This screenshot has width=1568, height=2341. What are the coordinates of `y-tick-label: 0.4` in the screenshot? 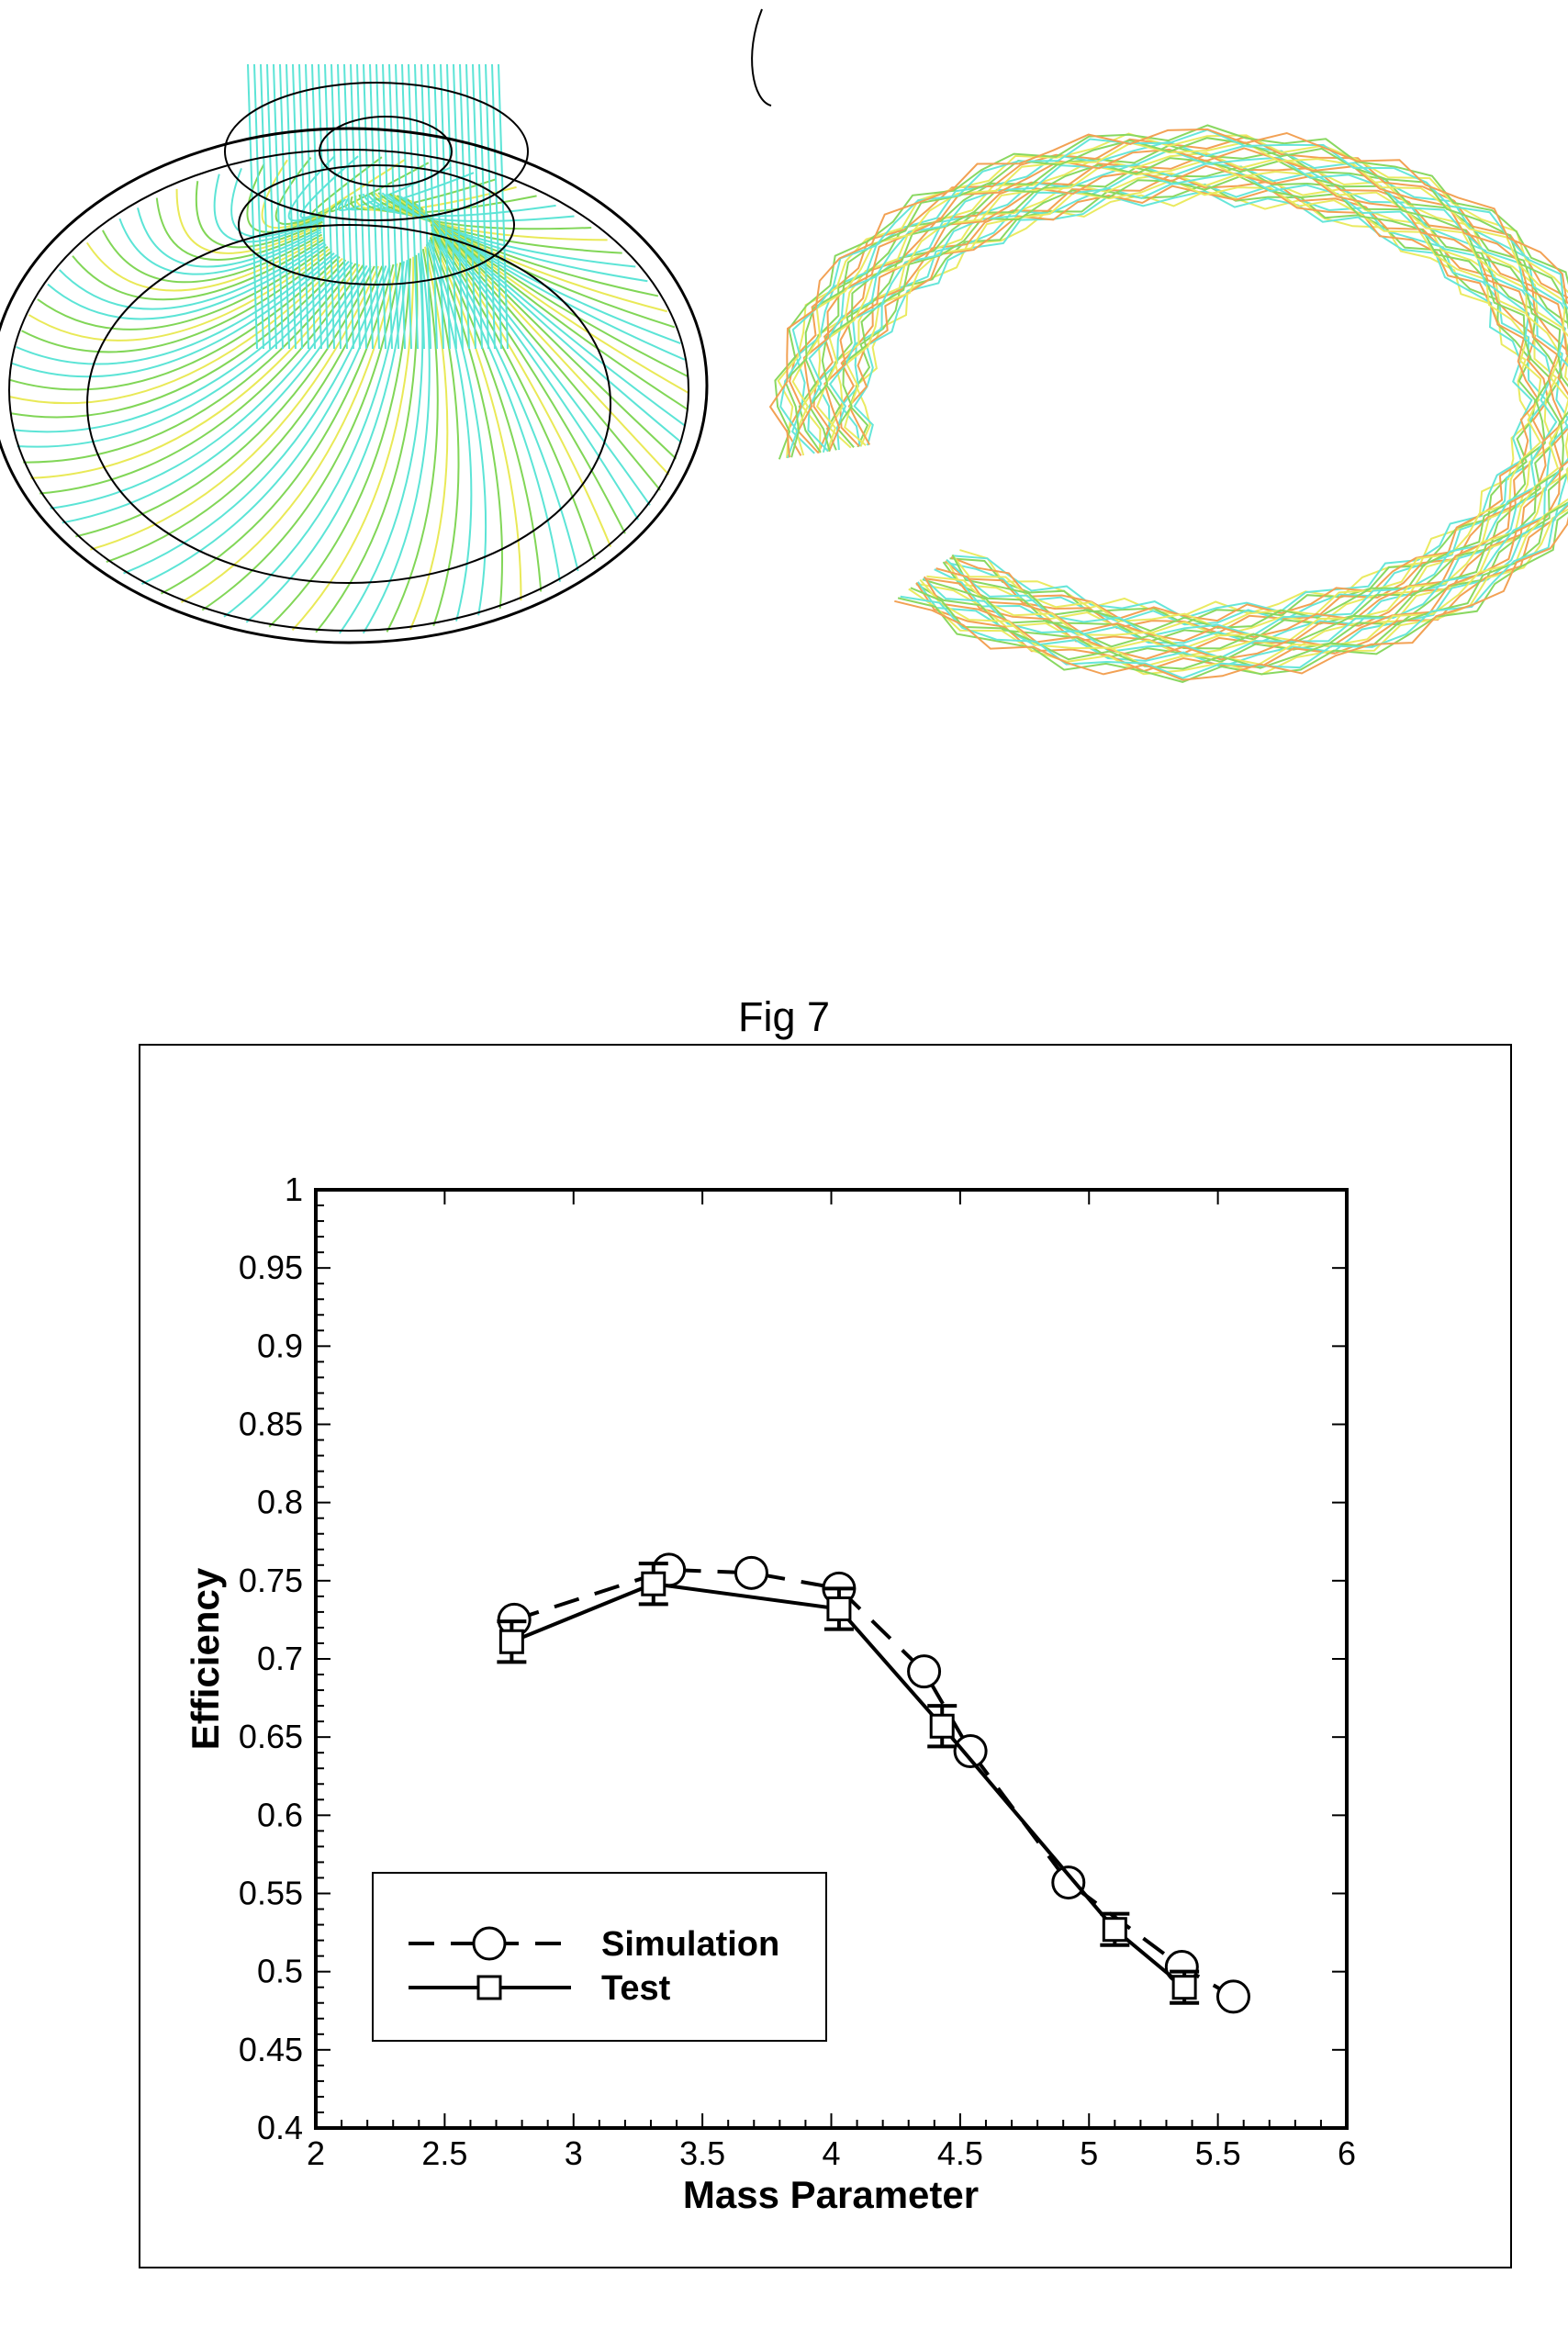 It's located at (280, 2127).